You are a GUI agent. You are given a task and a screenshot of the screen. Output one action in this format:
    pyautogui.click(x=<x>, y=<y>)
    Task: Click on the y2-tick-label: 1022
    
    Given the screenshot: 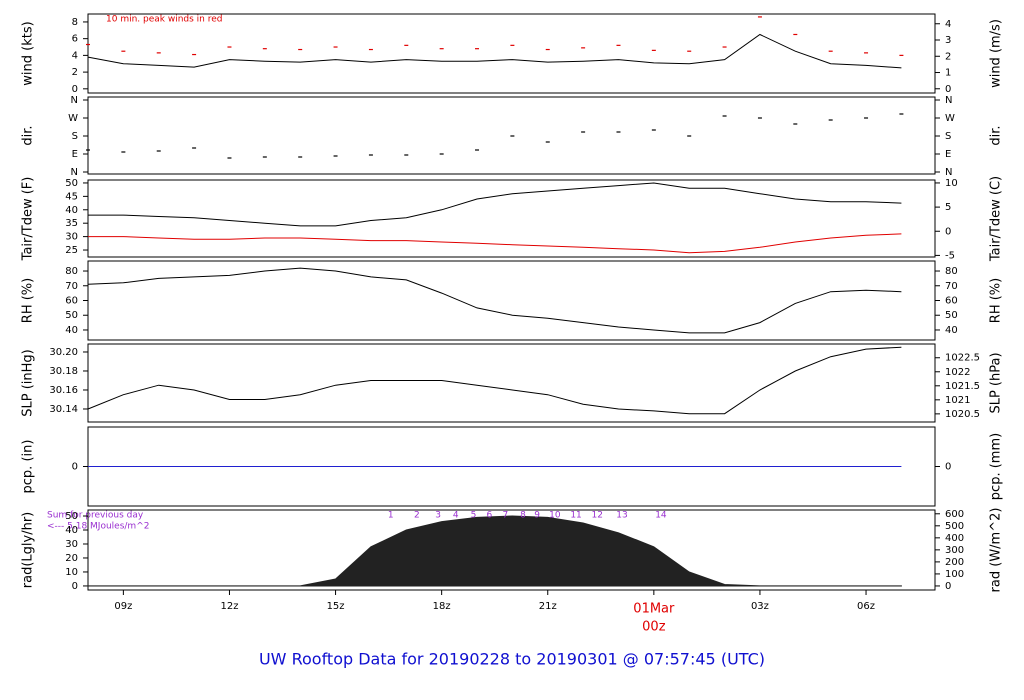 What is the action you would take?
    pyautogui.click(x=957, y=372)
    